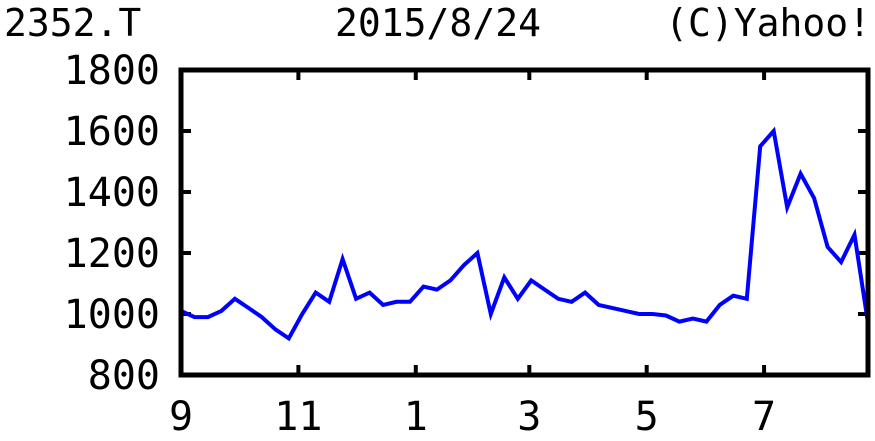 Image resolution: width=875 pixels, height=441 pixels. I want to click on y-tick-label: 800, so click(124, 376).